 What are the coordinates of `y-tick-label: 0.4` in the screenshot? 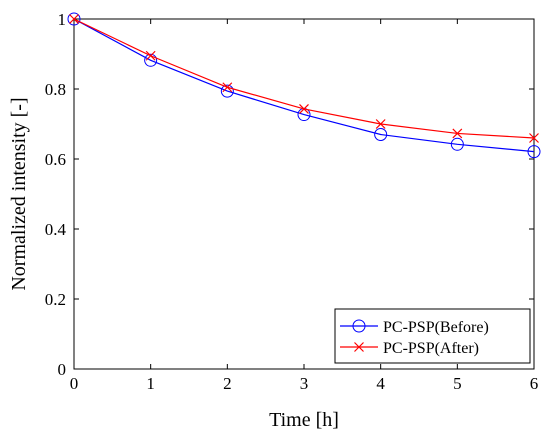 It's located at (56, 229).